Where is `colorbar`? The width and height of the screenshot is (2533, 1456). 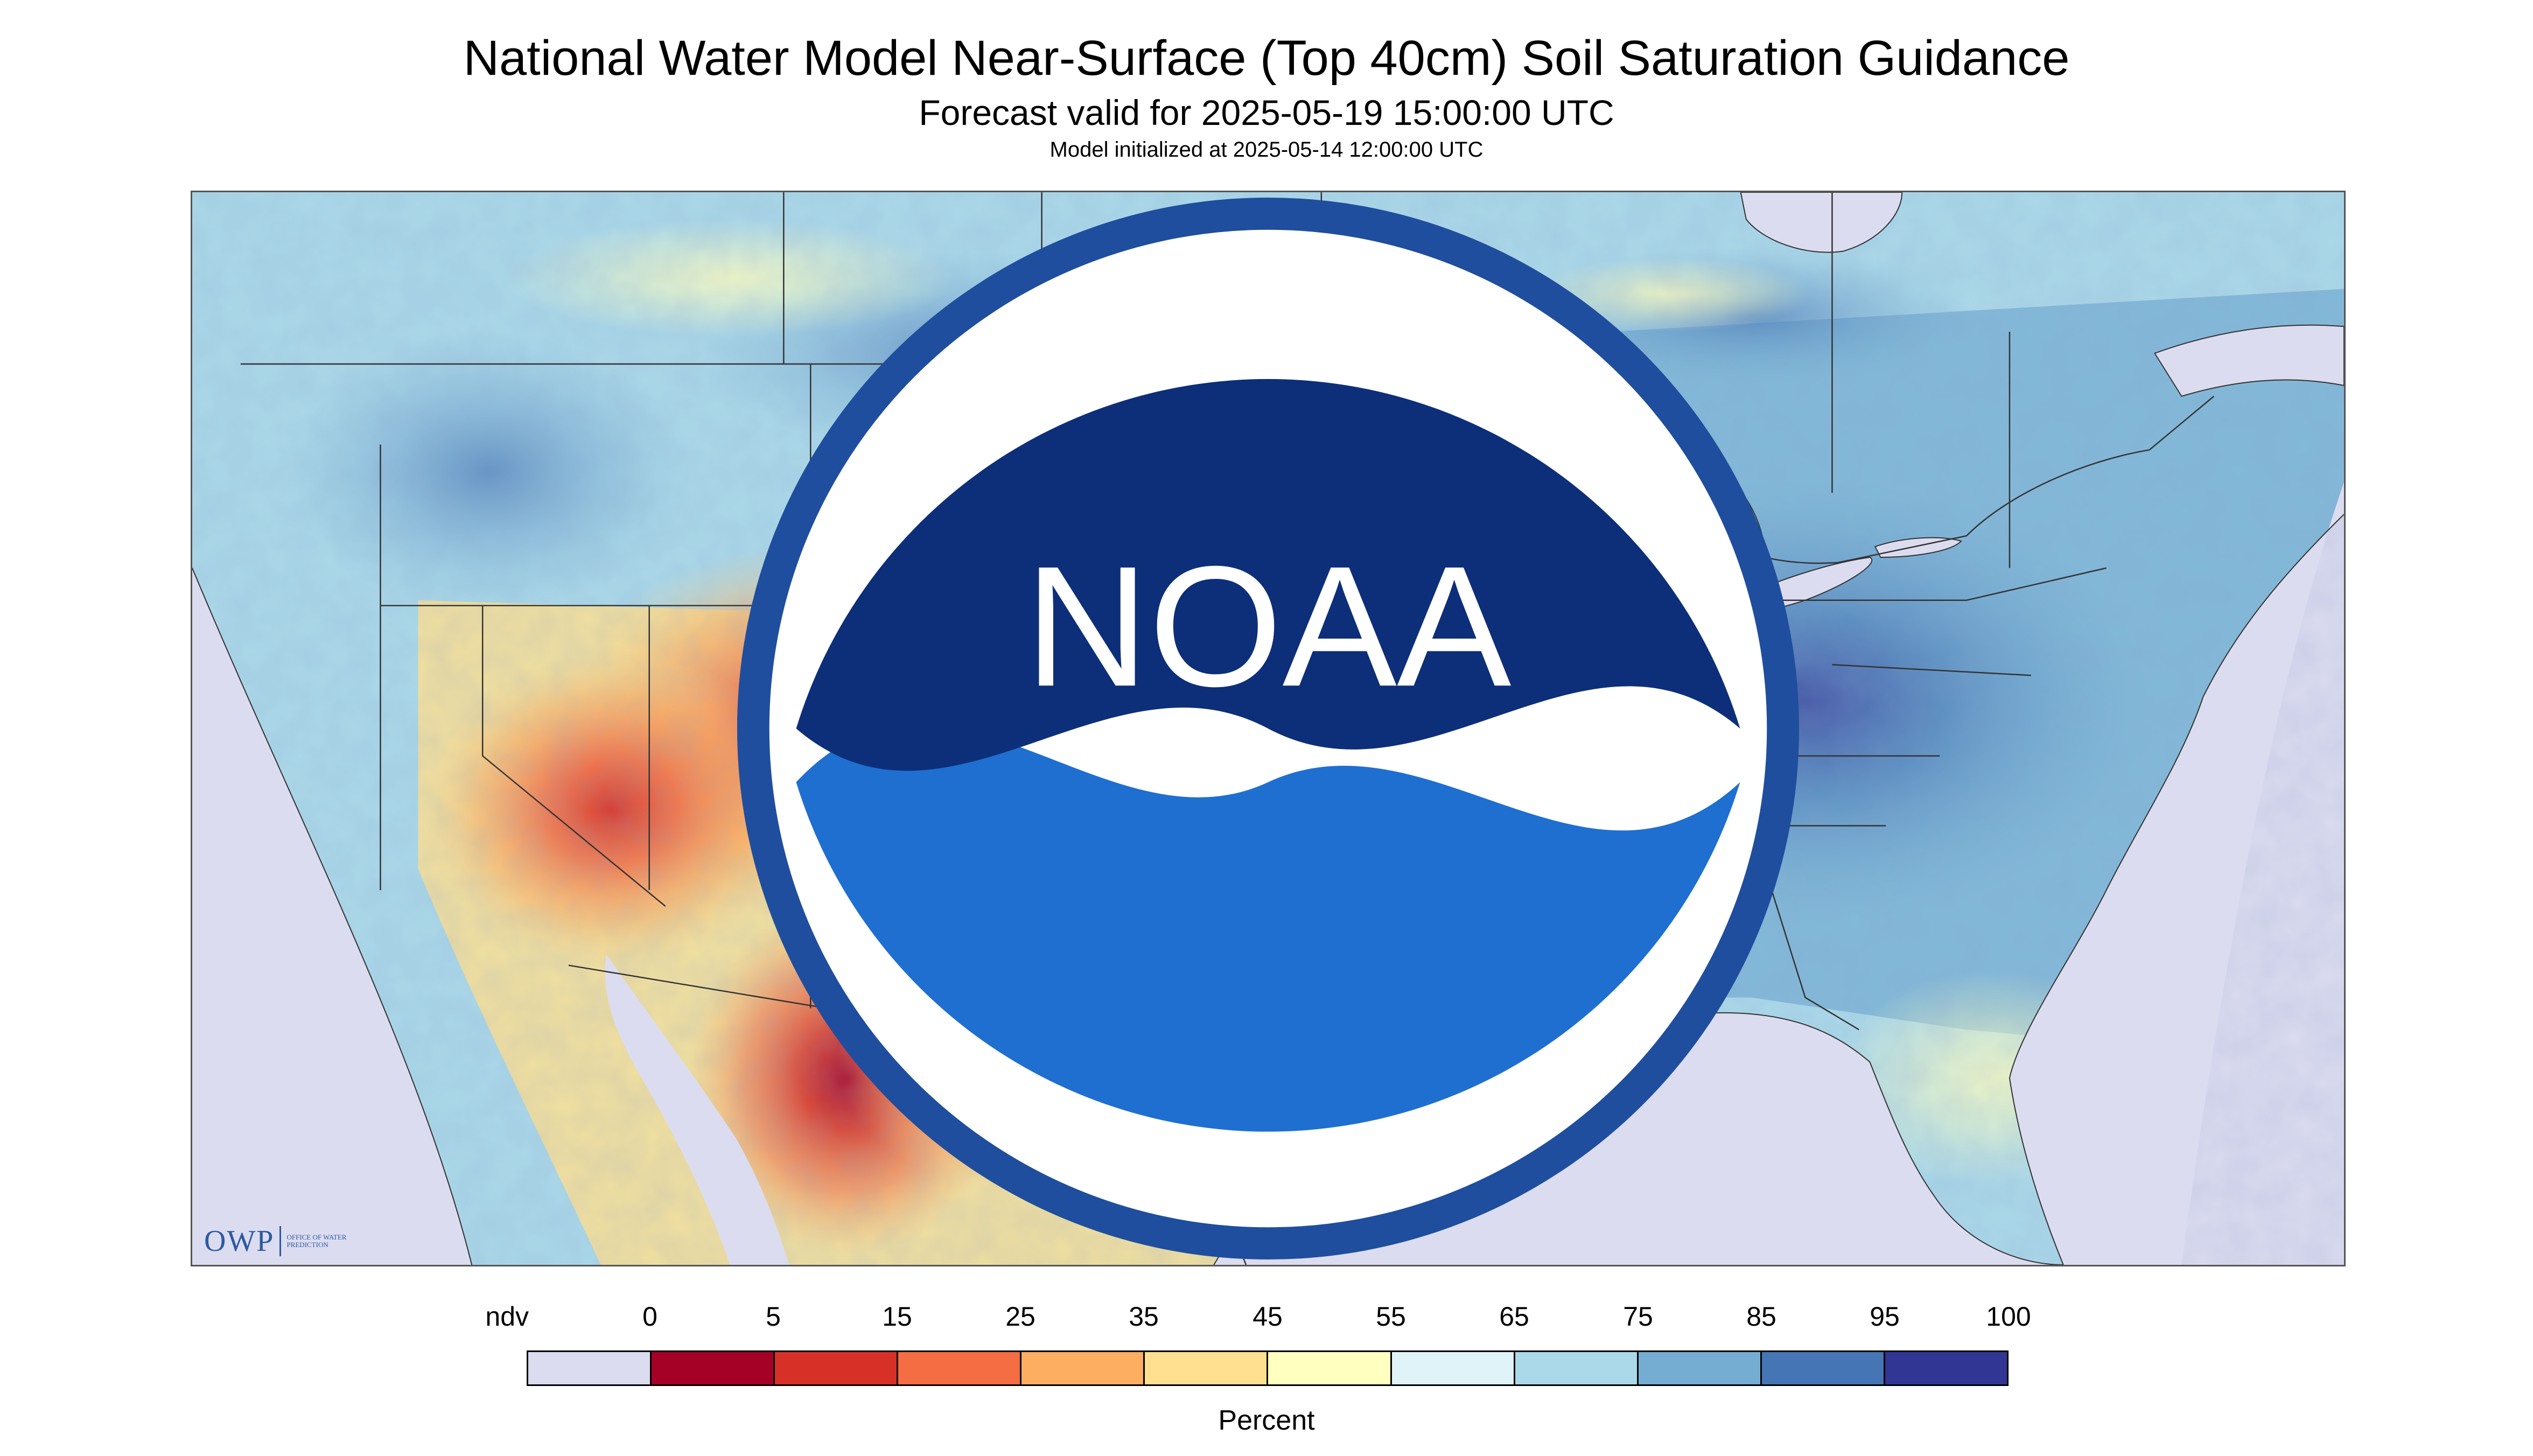
colorbar is located at coordinates (1268, 1368).